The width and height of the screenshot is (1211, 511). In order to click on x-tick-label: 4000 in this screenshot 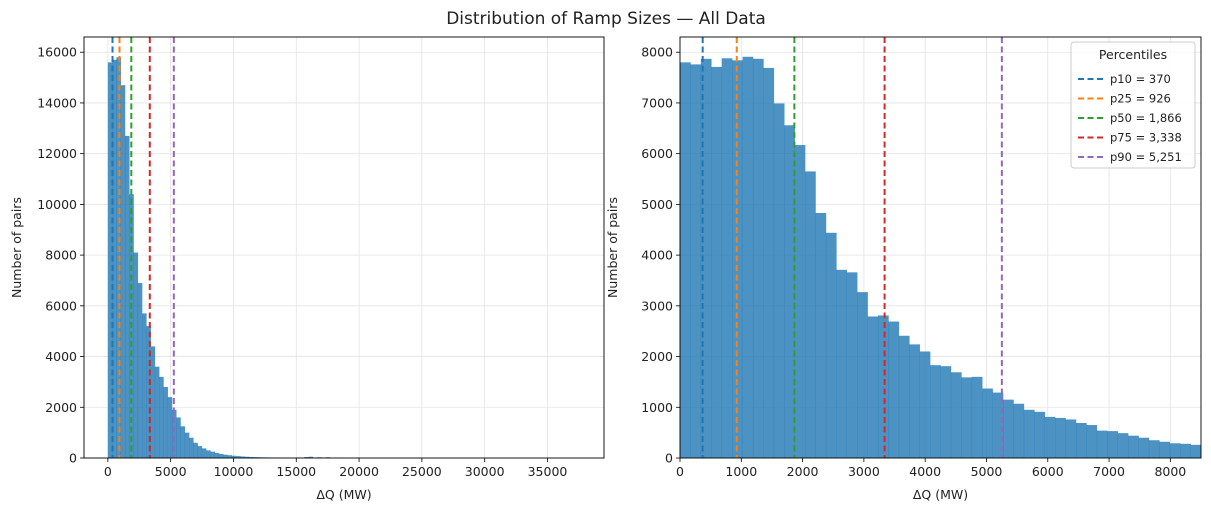, I will do `click(925, 471)`.